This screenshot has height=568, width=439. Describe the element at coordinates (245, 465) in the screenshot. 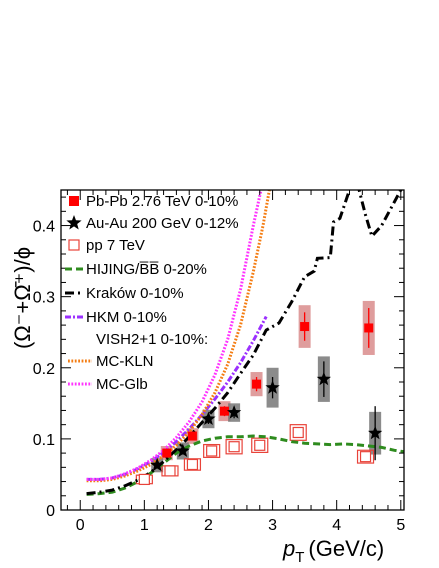

I see `curve-hijingbb` at that location.